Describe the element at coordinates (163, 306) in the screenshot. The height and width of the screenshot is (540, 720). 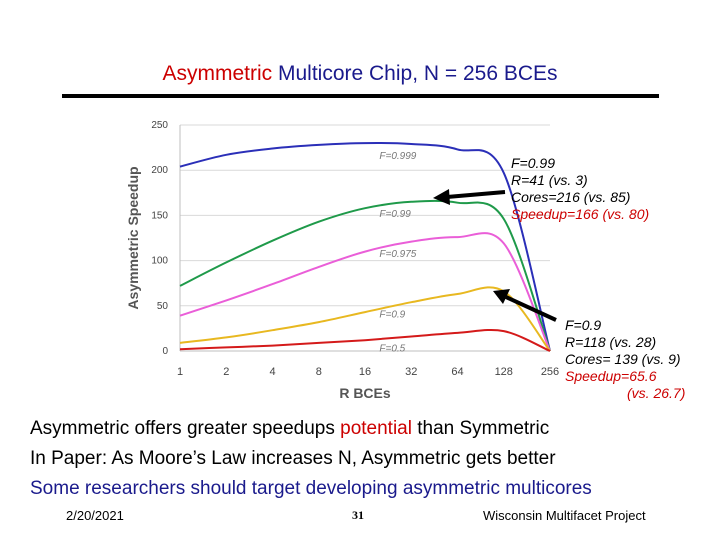
I see `y-tick-label: 50` at that location.